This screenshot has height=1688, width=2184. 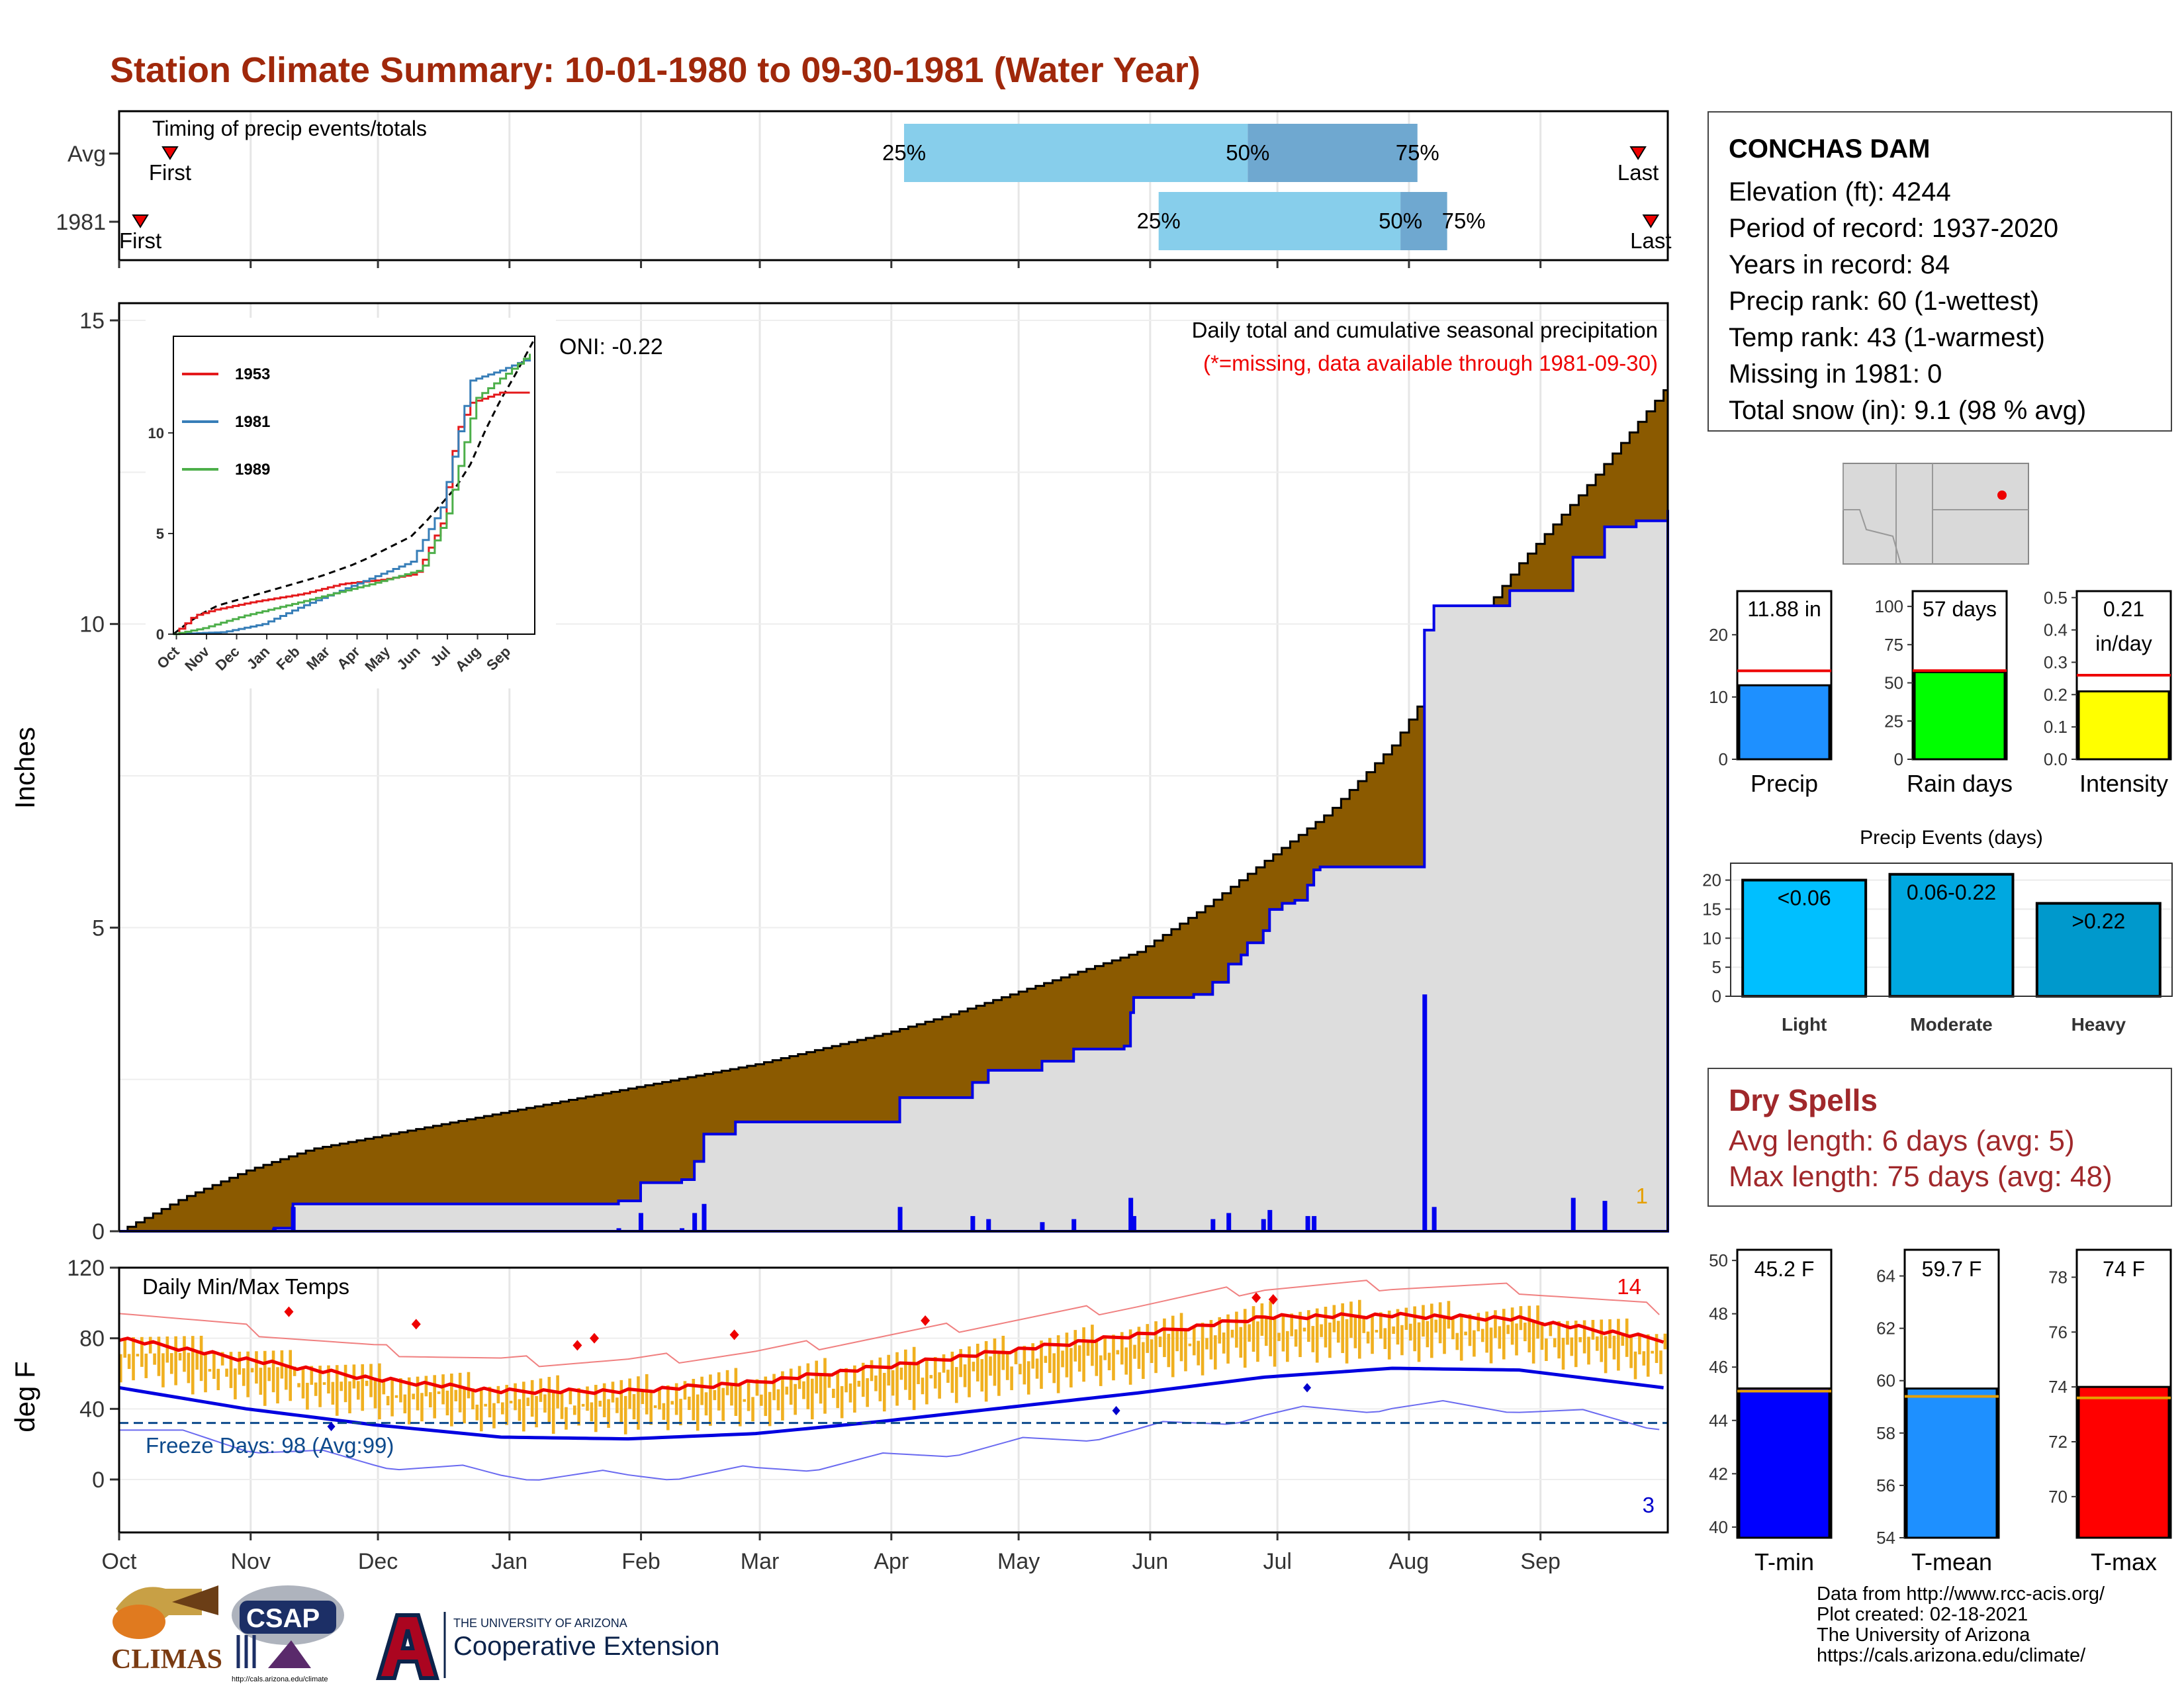 What do you see at coordinates (1333, 153) in the screenshot?
I see `timing-q50-q75-bar` at bounding box center [1333, 153].